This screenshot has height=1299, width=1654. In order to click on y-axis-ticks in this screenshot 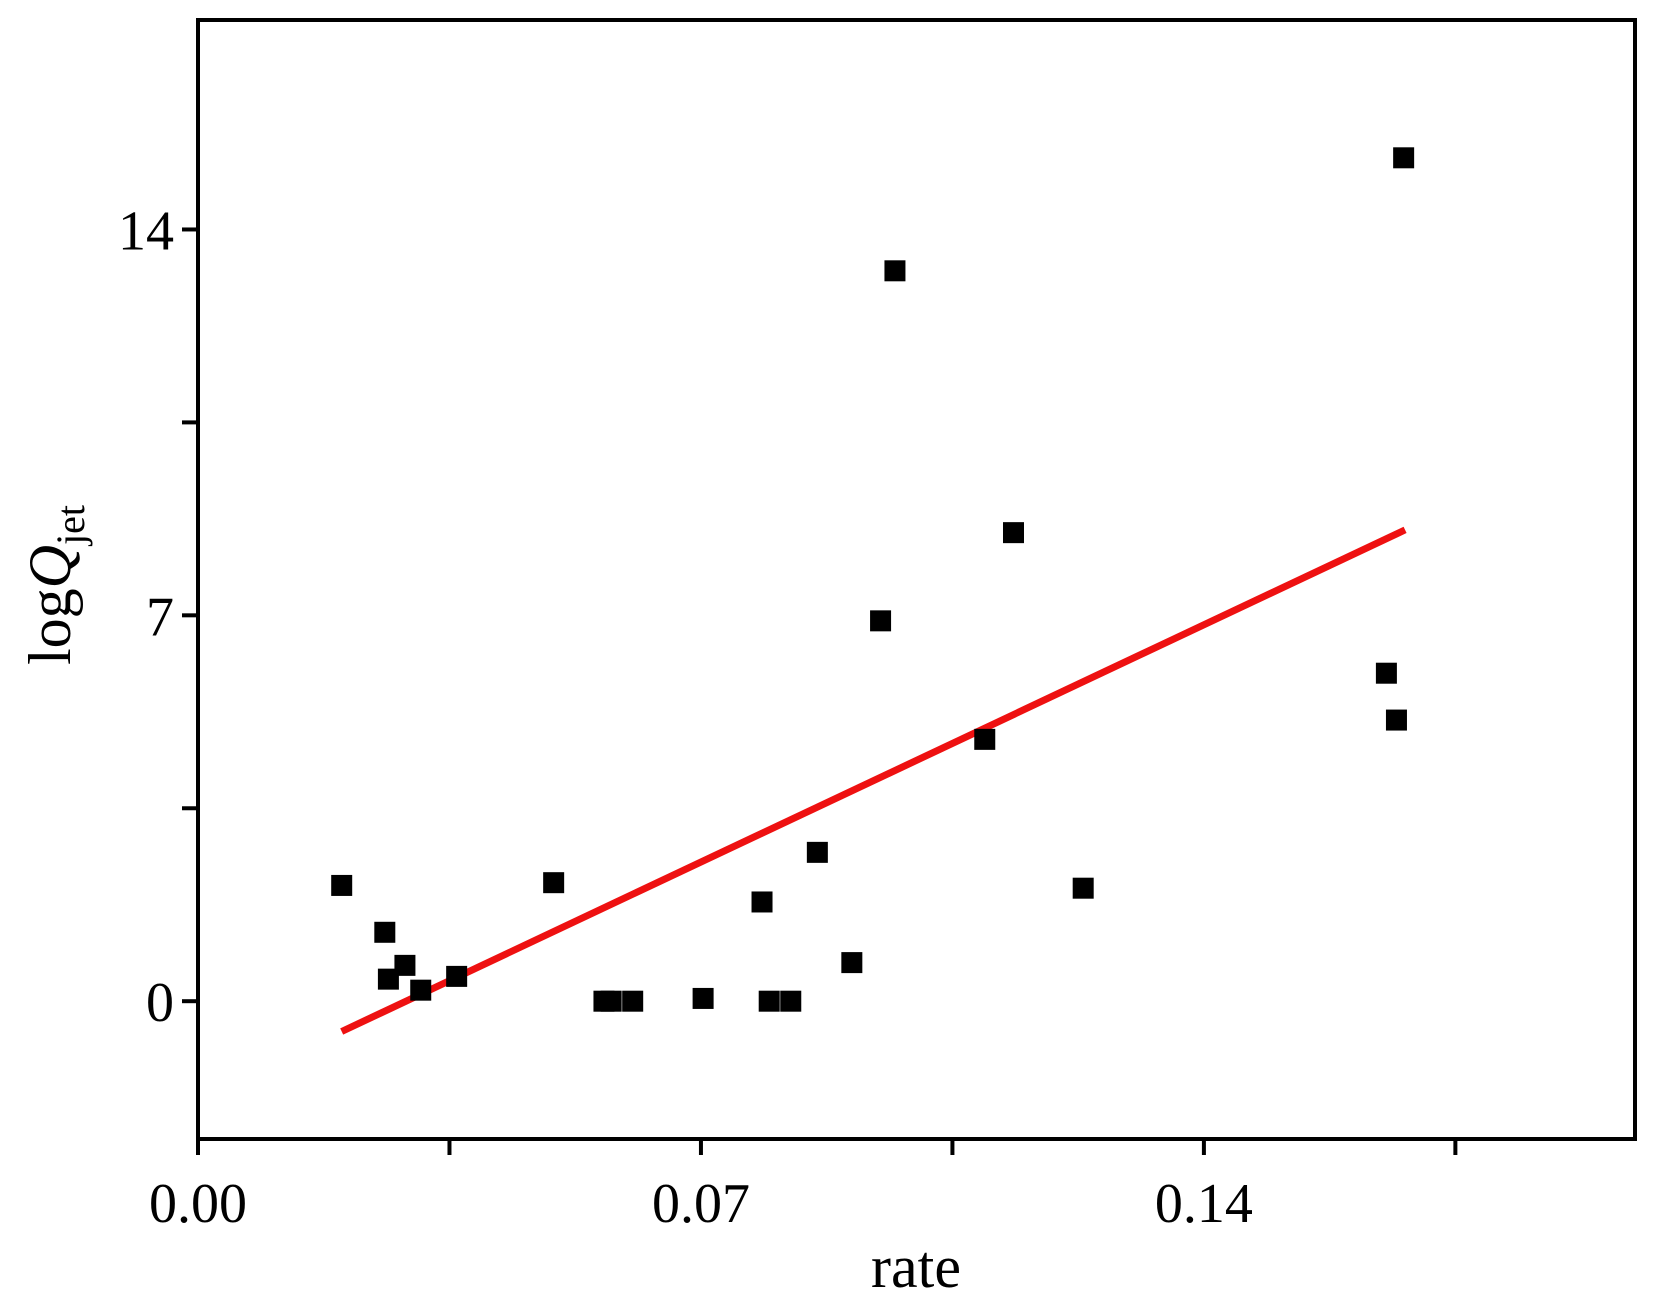, I will do `click(190, 615)`.